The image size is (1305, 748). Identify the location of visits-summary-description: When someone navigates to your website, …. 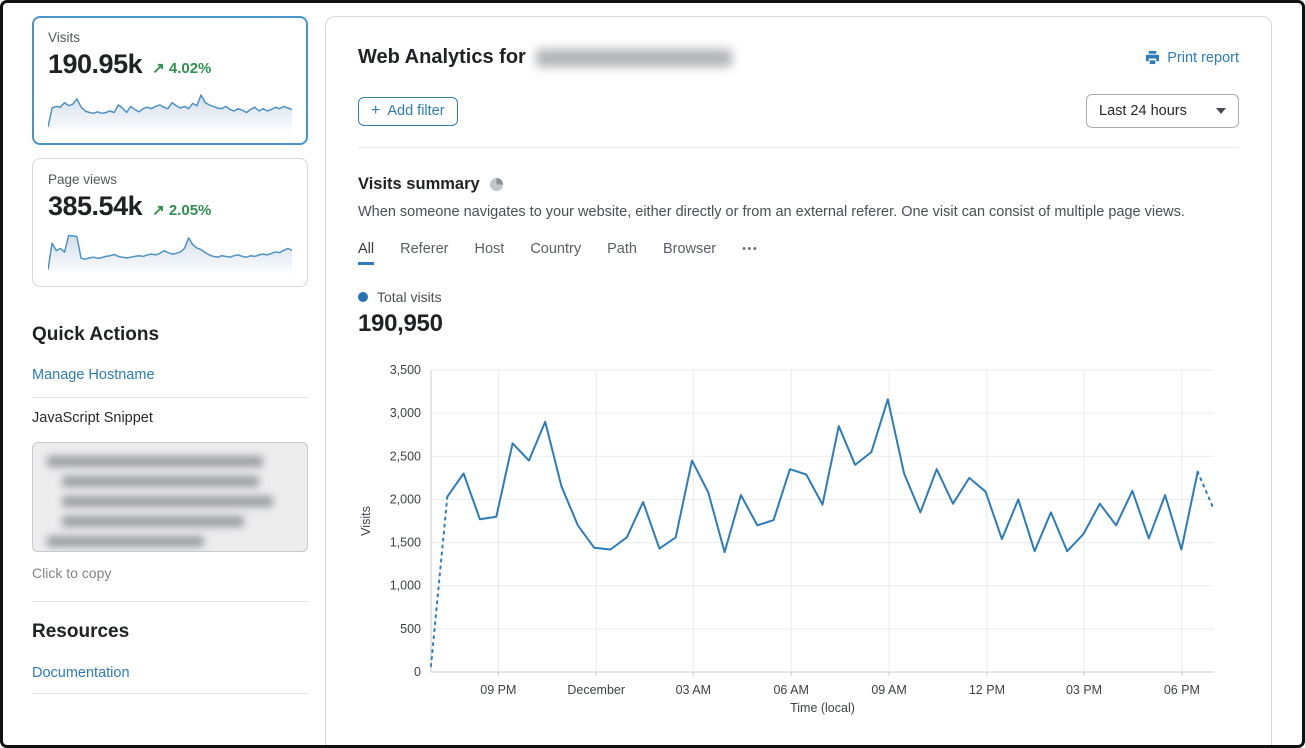
(771, 212).